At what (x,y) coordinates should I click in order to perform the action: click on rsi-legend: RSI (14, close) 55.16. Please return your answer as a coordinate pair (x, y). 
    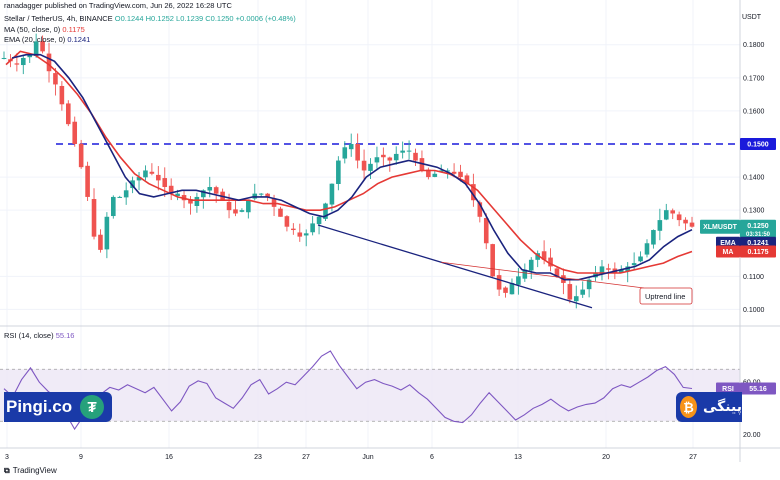
    Looking at the image, I should click on (39, 335).